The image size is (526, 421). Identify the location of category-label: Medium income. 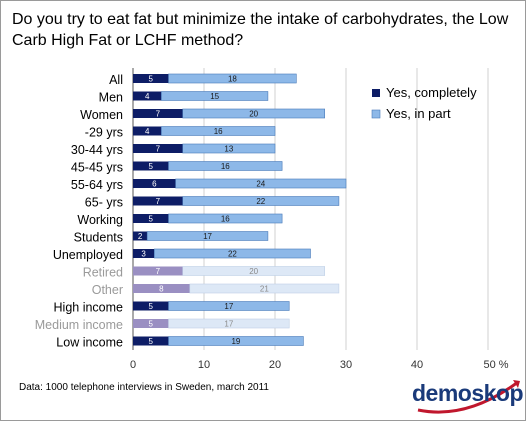
(79, 325).